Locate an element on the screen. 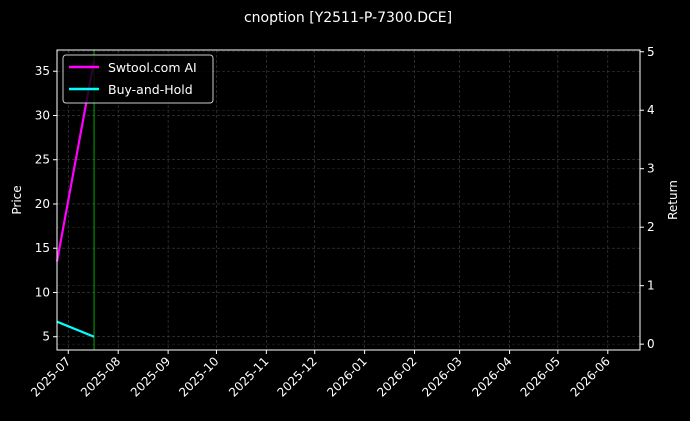 This screenshot has width=690, height=421. x-tick-label: 2025-11 is located at coordinates (248, 376).